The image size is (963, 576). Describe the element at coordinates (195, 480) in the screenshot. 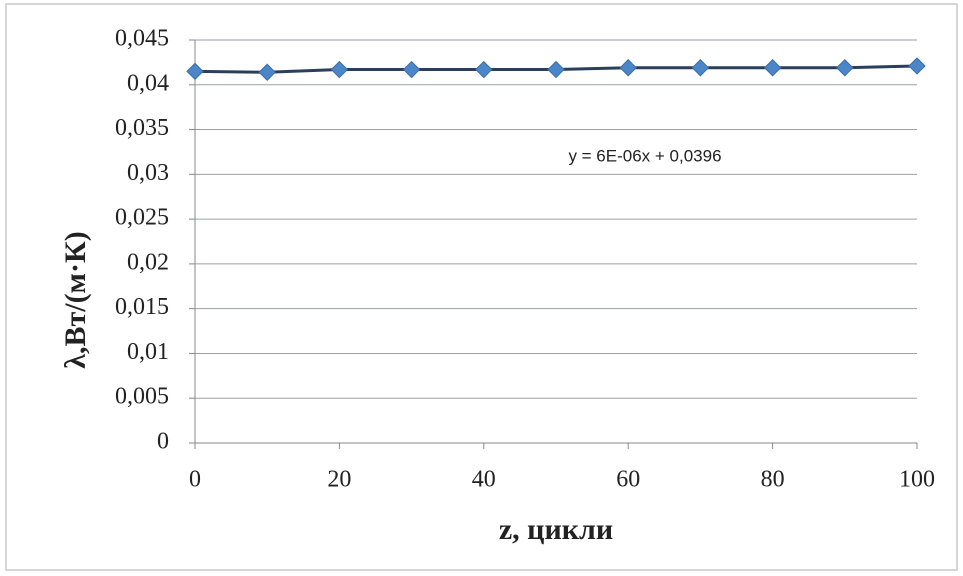

I see `x-tick-label: 0` at that location.